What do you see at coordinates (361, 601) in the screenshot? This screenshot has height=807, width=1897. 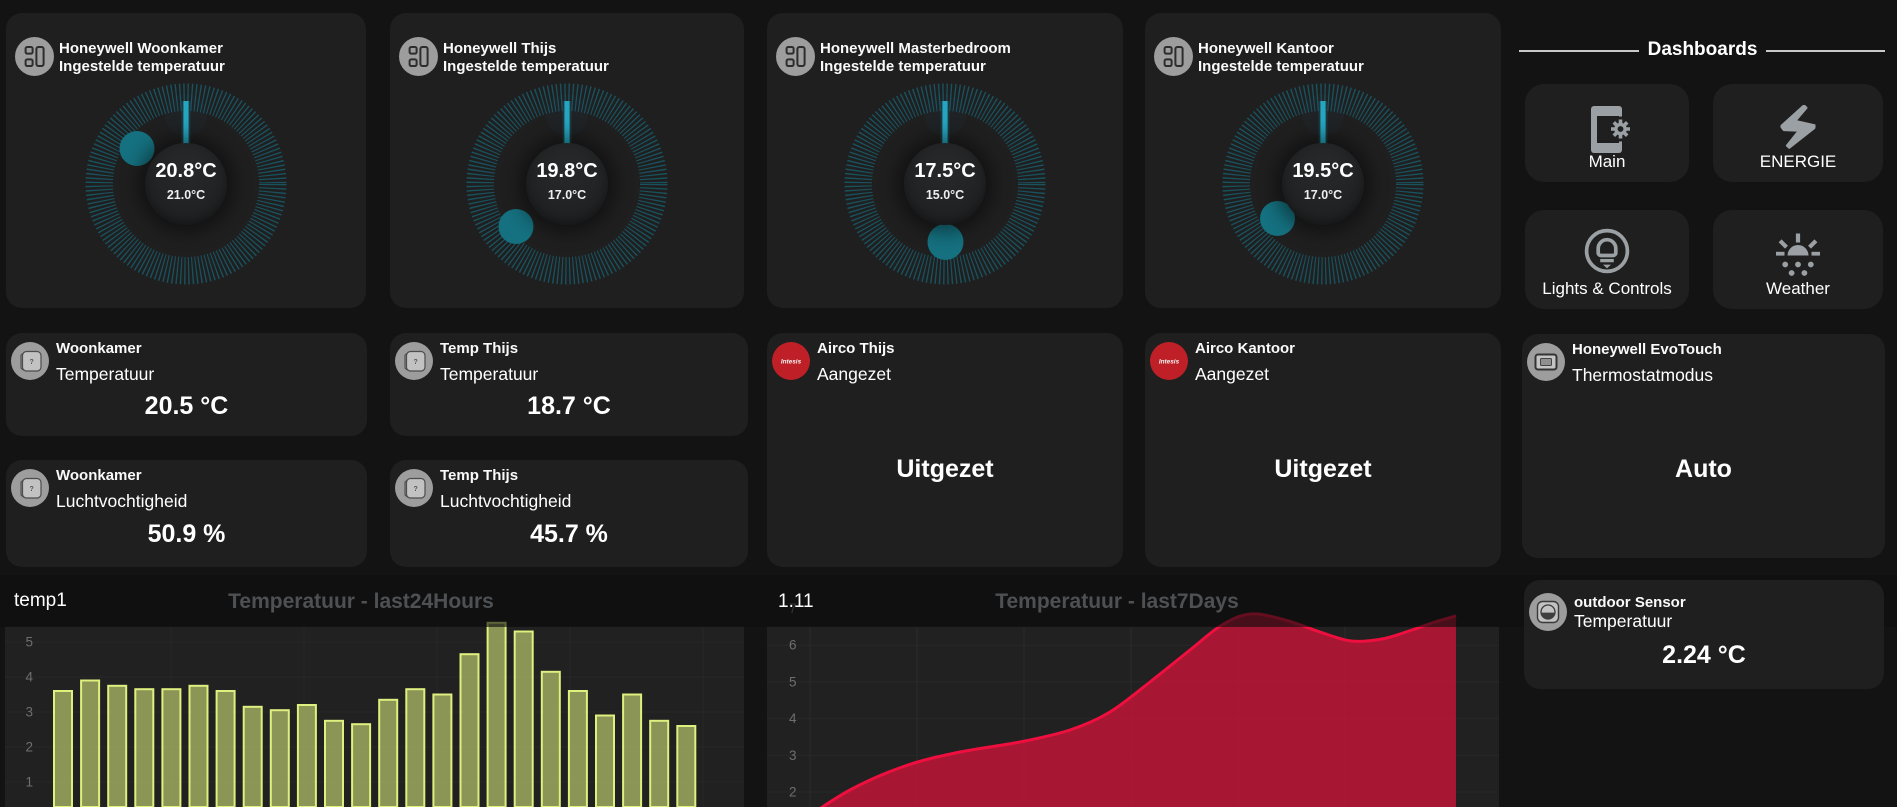 I see `svg-text: Temperatuur - last24Hours` at bounding box center [361, 601].